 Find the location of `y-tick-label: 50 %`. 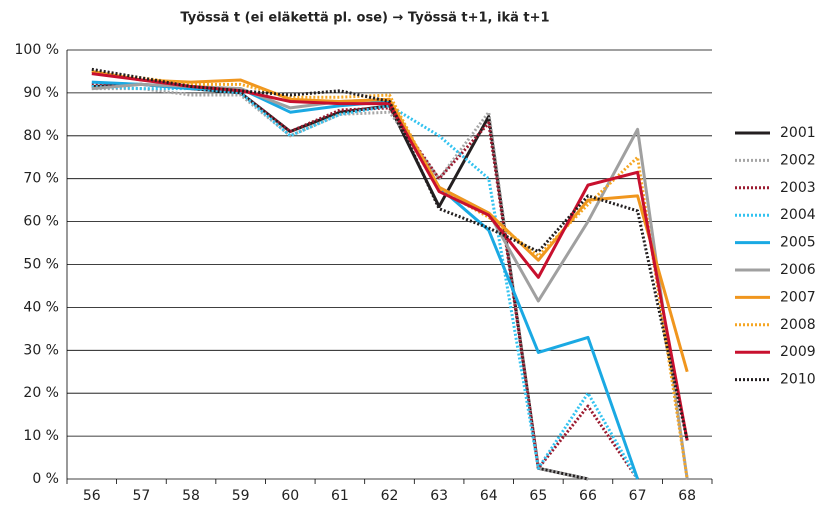

y-tick-label: 50 % is located at coordinates (41, 265).